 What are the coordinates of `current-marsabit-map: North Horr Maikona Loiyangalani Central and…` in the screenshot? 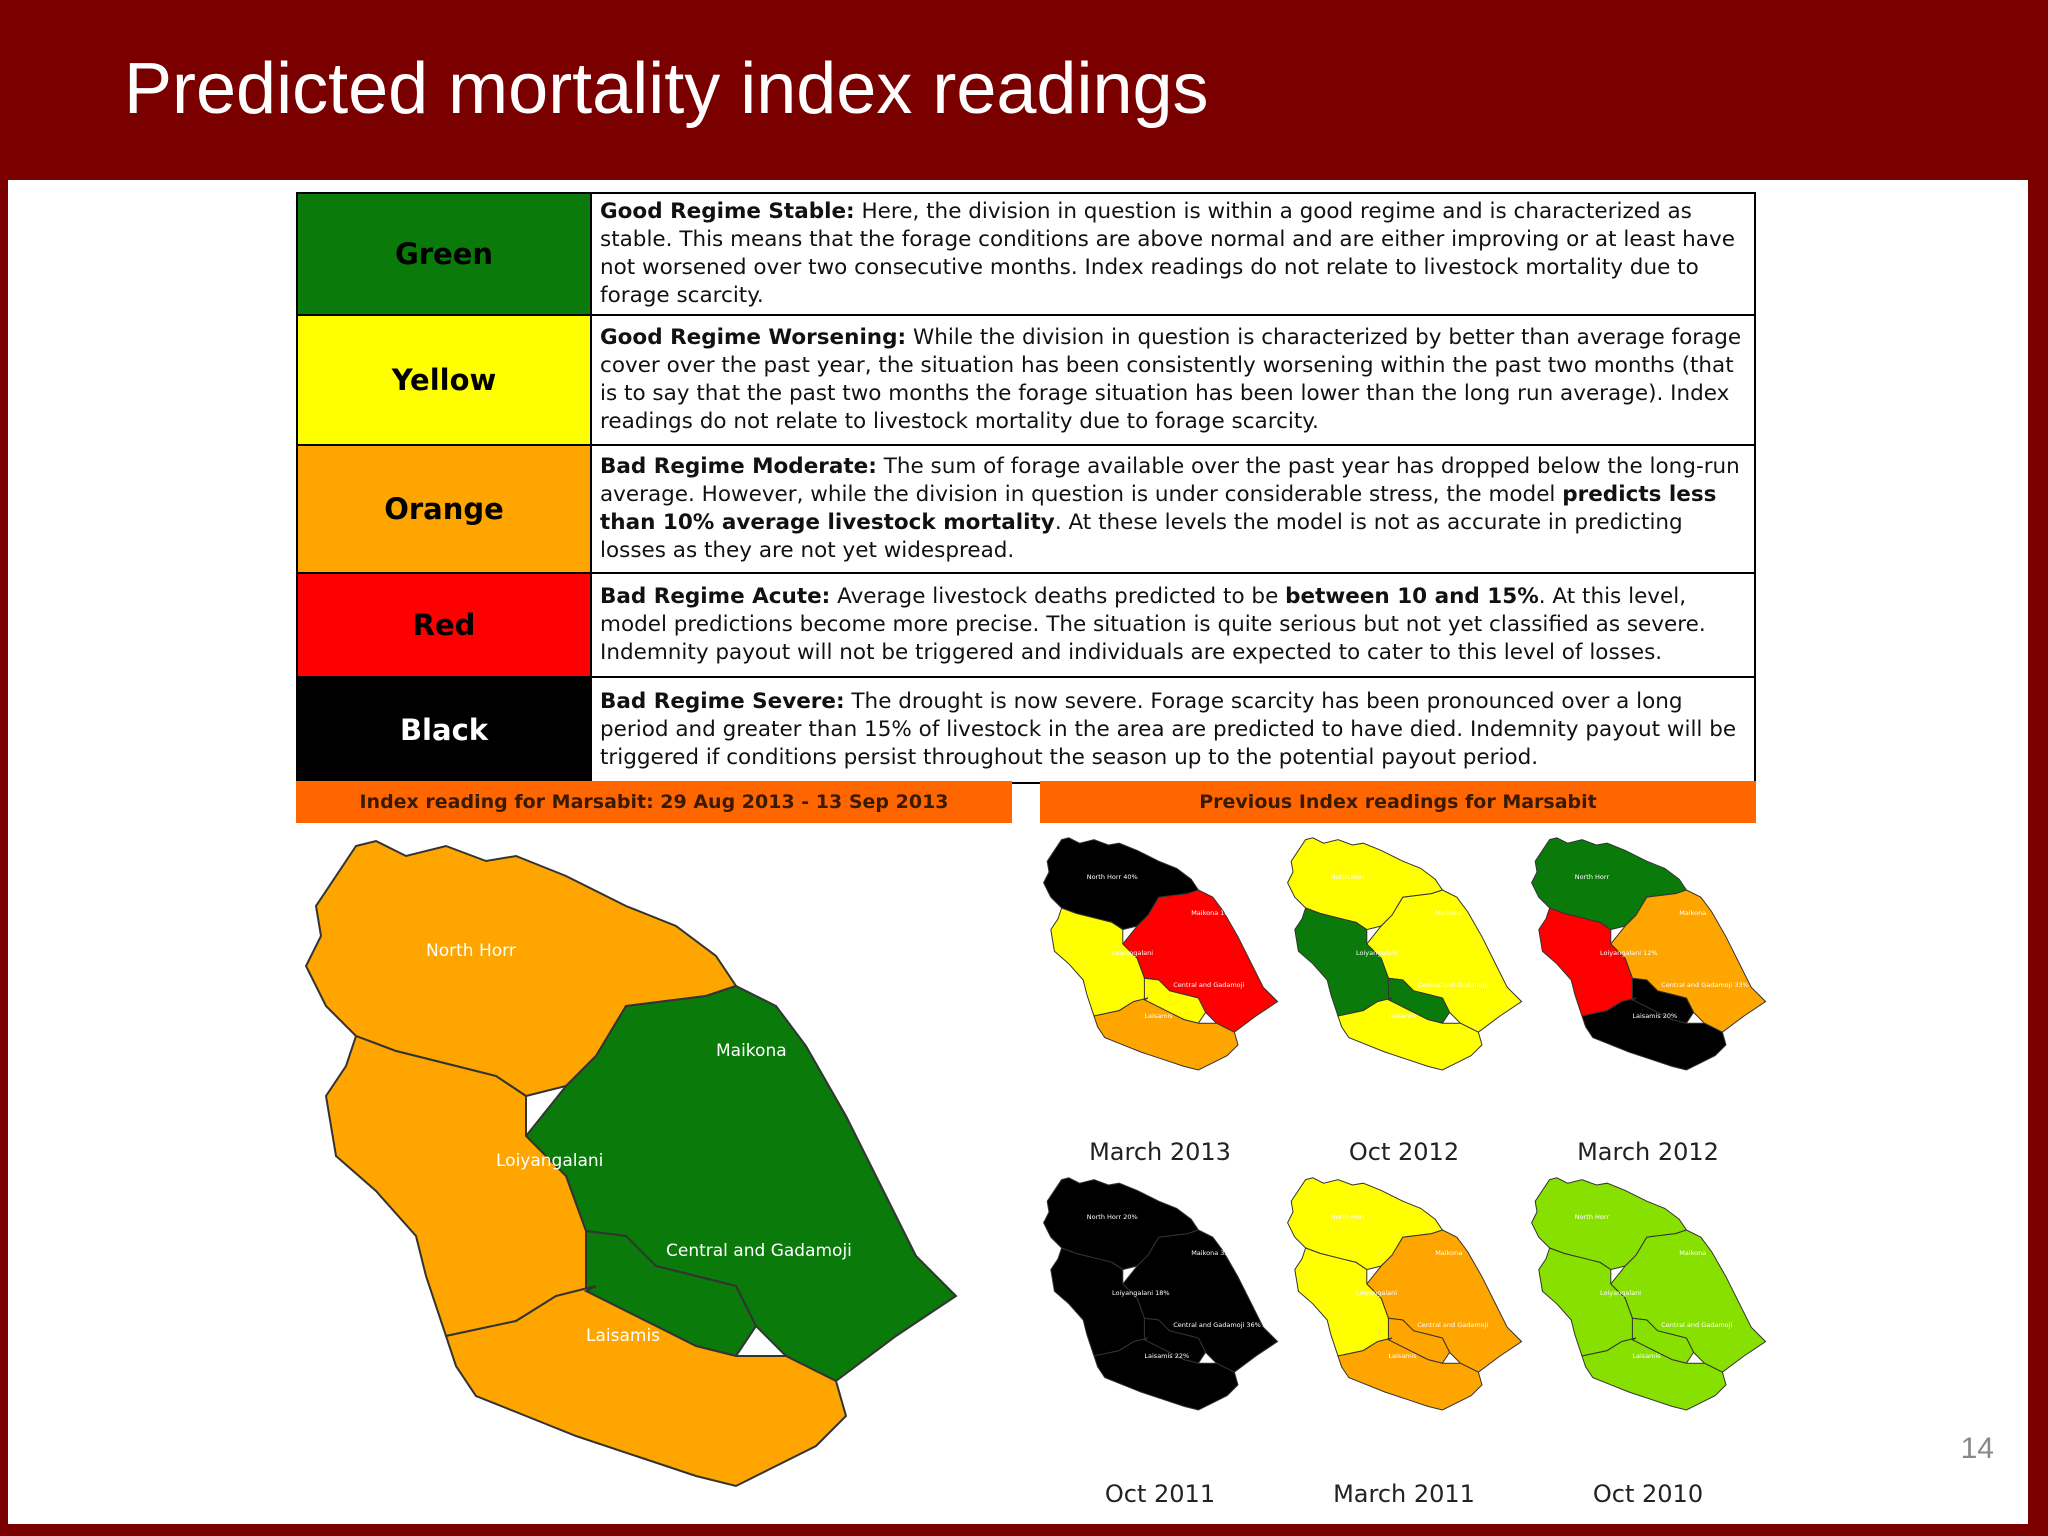 It's located at (631, 1163).